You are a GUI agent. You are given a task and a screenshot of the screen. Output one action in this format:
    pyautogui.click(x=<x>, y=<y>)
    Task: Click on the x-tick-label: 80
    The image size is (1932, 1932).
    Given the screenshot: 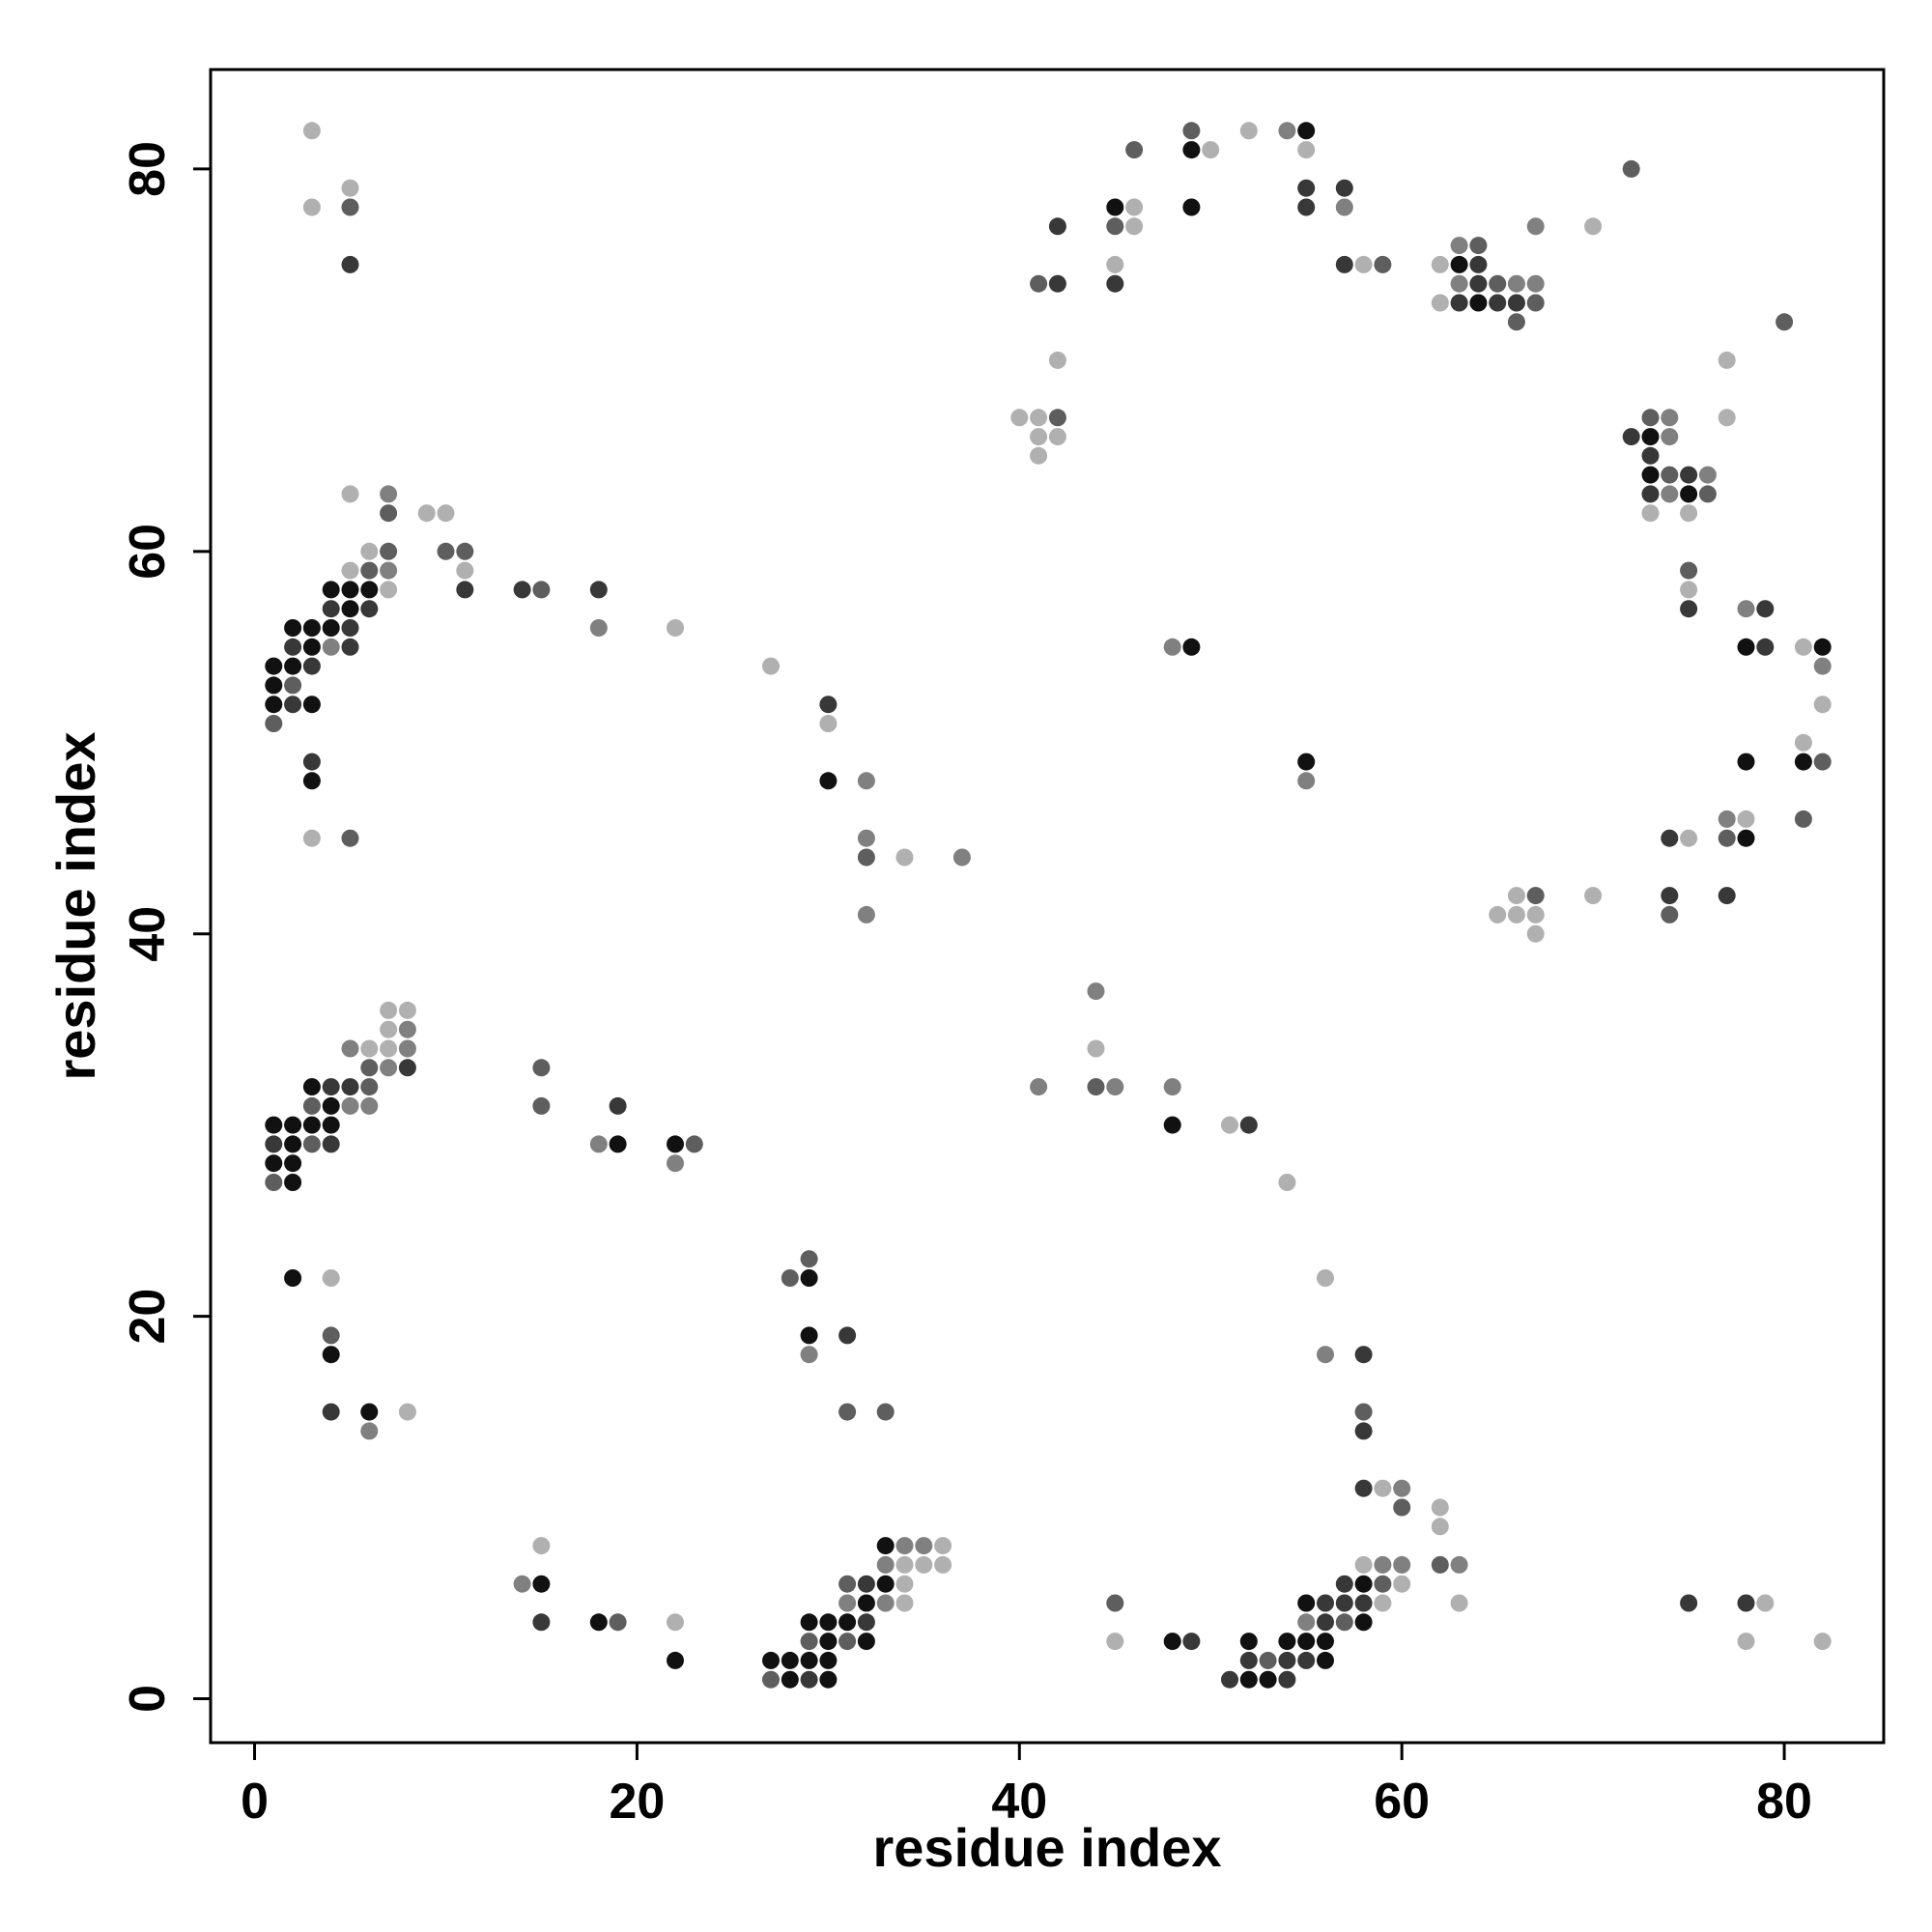 What is the action you would take?
    pyautogui.click(x=1784, y=1802)
    